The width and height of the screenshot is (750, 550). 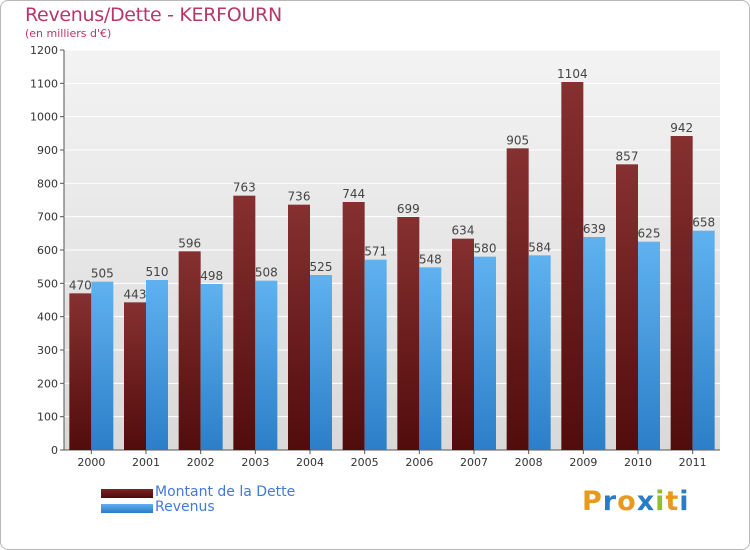 I want to click on data-label-dette: 905, so click(x=517, y=140).